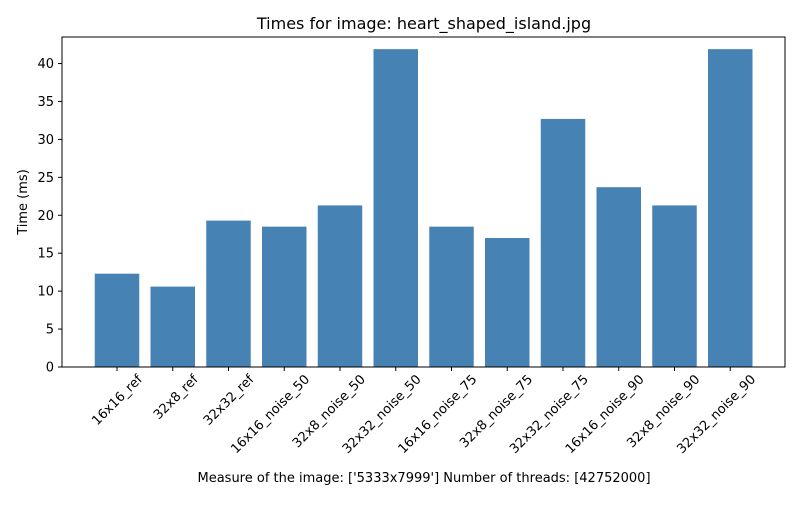 The image size is (800, 505). Describe the element at coordinates (45, 216) in the screenshot. I see `y-tick-label: 20` at that location.